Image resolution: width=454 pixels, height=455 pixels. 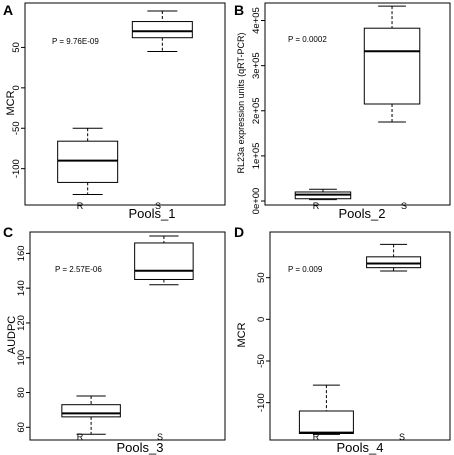 I want to click on y-tick-label: 160, so click(x=21, y=253).